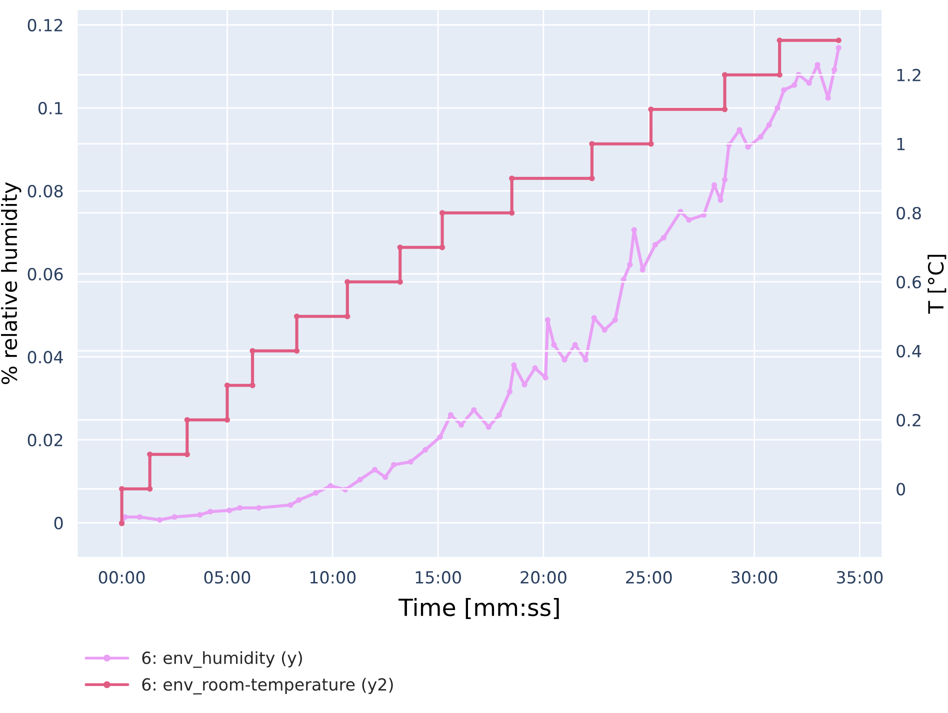  Describe the element at coordinates (45, 25) in the screenshot. I see `y-tick-label: 0.12` at that location.